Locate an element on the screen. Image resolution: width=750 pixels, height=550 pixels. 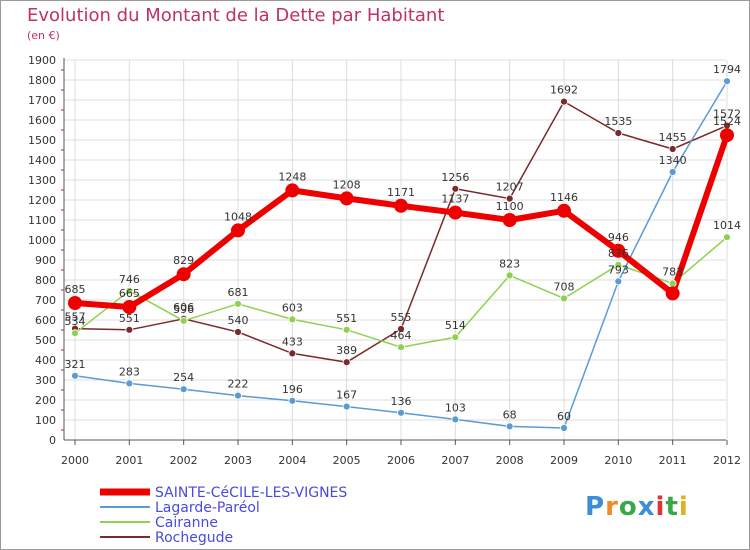
data-label: 557 is located at coordinates (75, 317).